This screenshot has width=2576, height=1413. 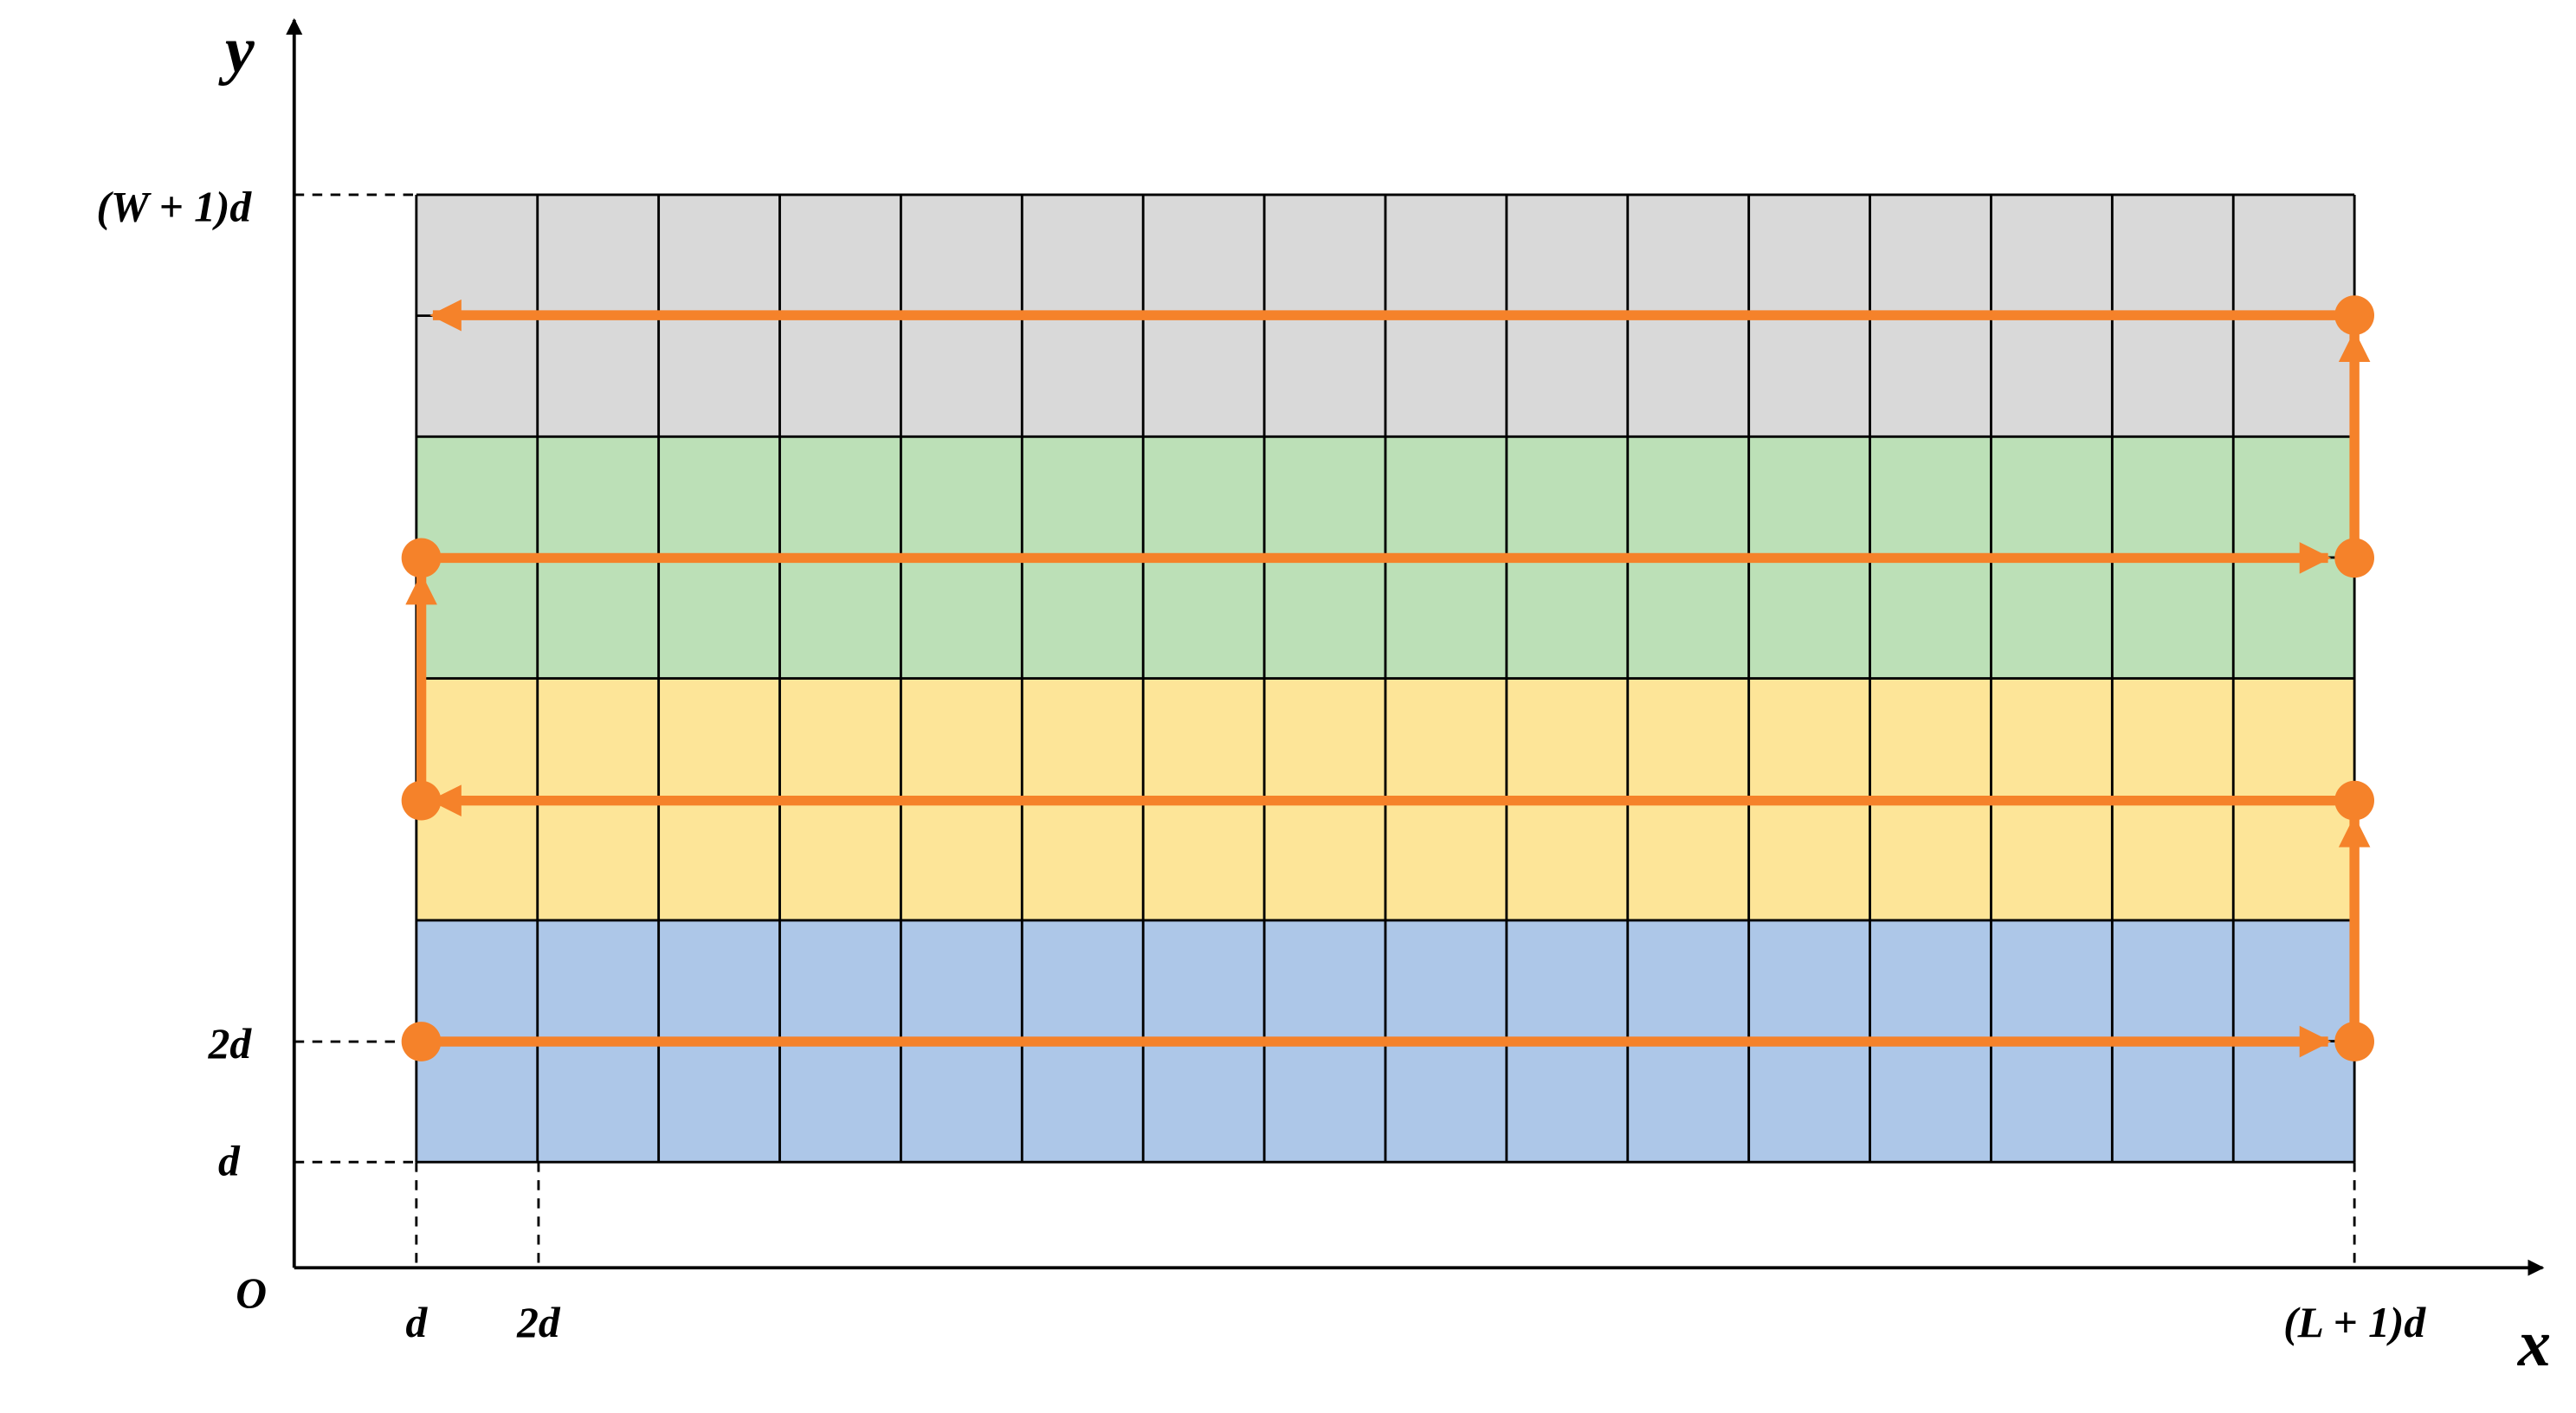 I want to click on x-tick-label: d, so click(x=417, y=1322).